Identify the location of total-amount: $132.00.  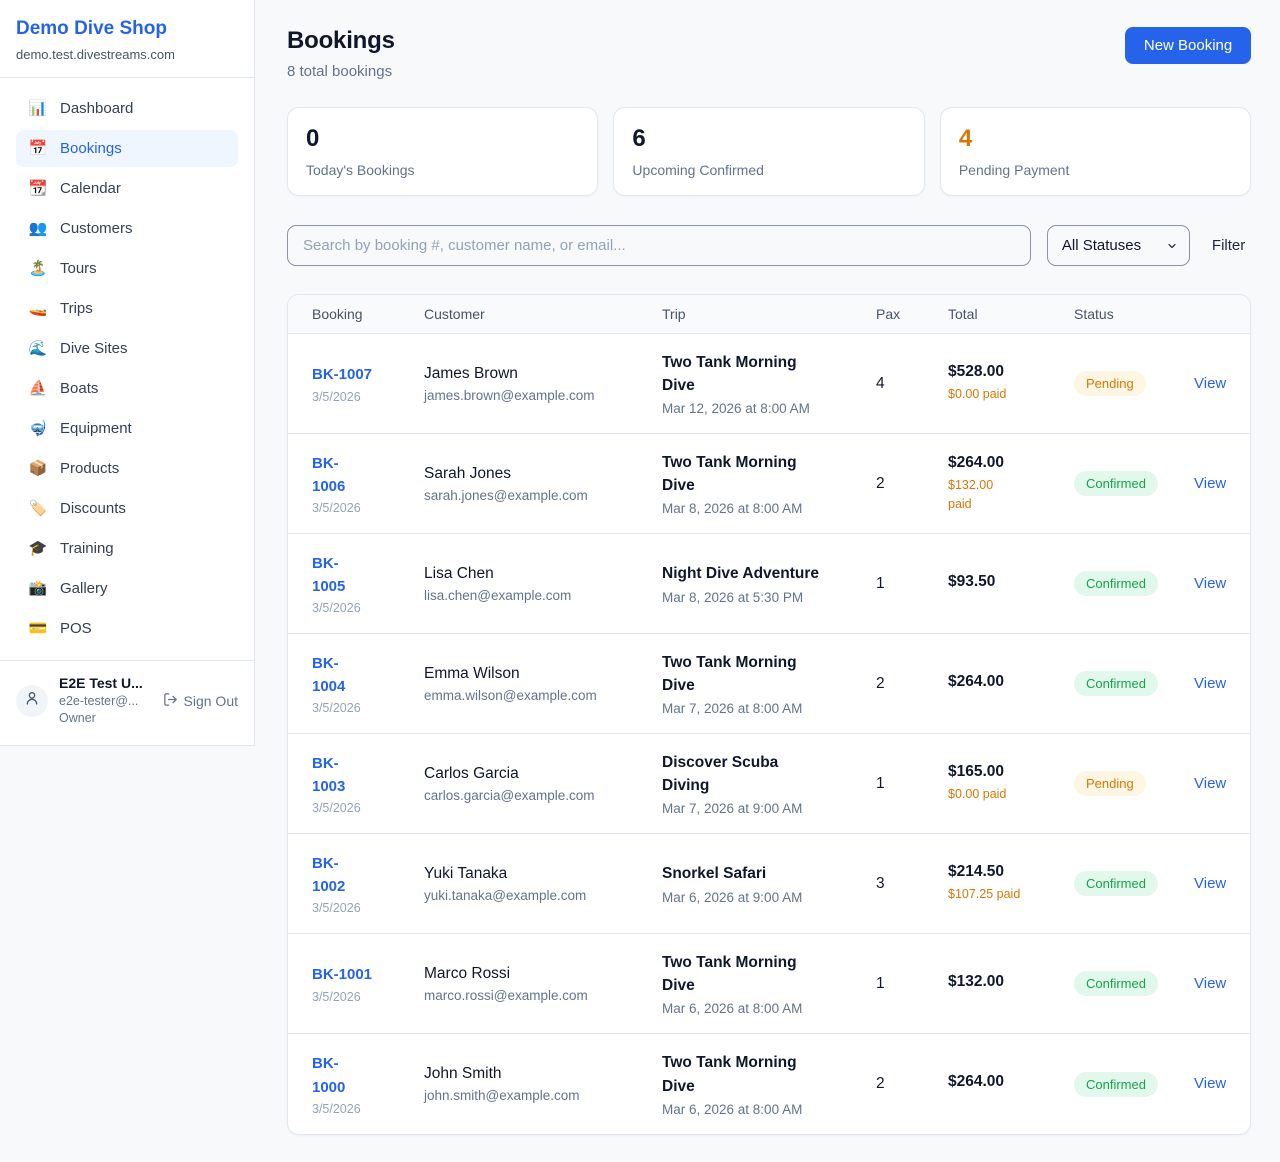
(976, 981).